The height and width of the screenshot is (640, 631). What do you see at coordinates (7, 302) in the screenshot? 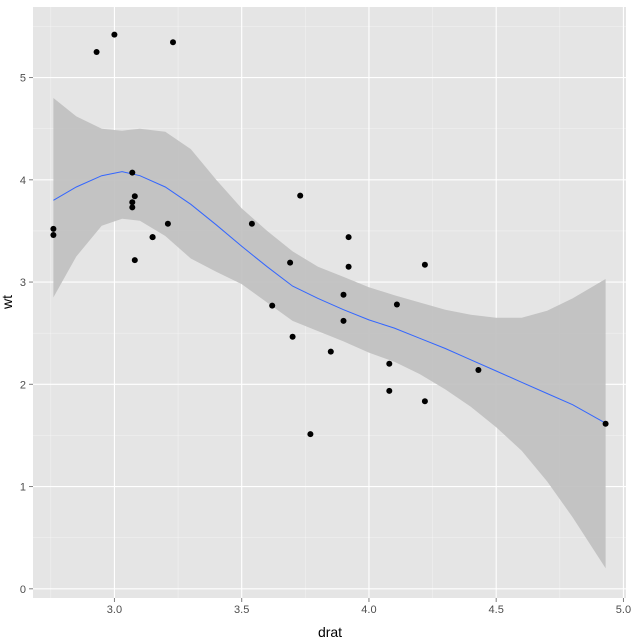
I see `y-axis-title: wt` at bounding box center [7, 302].